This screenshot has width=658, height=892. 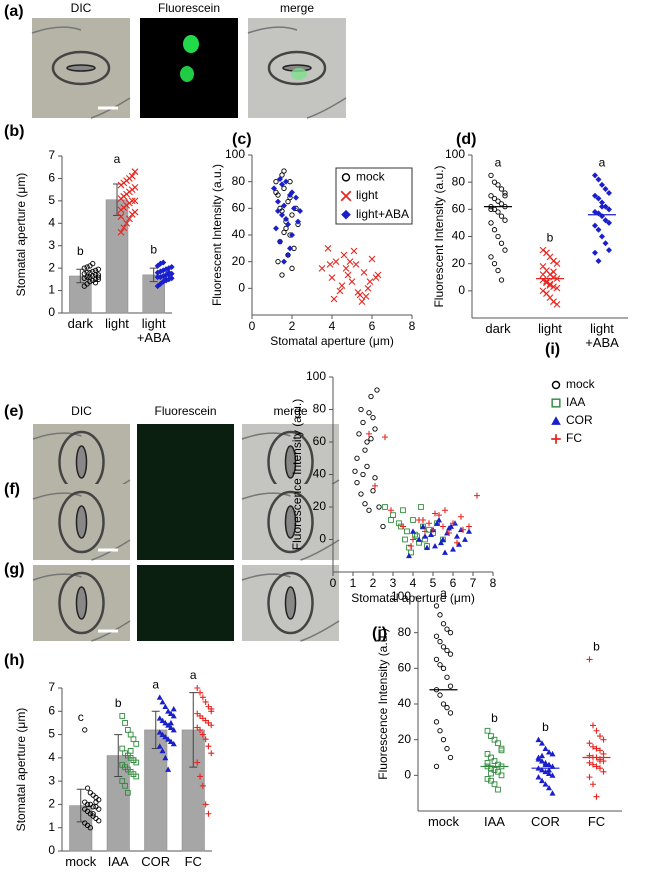 What do you see at coordinates (443, 822) in the screenshot?
I see `x-tick-label: mock` at bounding box center [443, 822].